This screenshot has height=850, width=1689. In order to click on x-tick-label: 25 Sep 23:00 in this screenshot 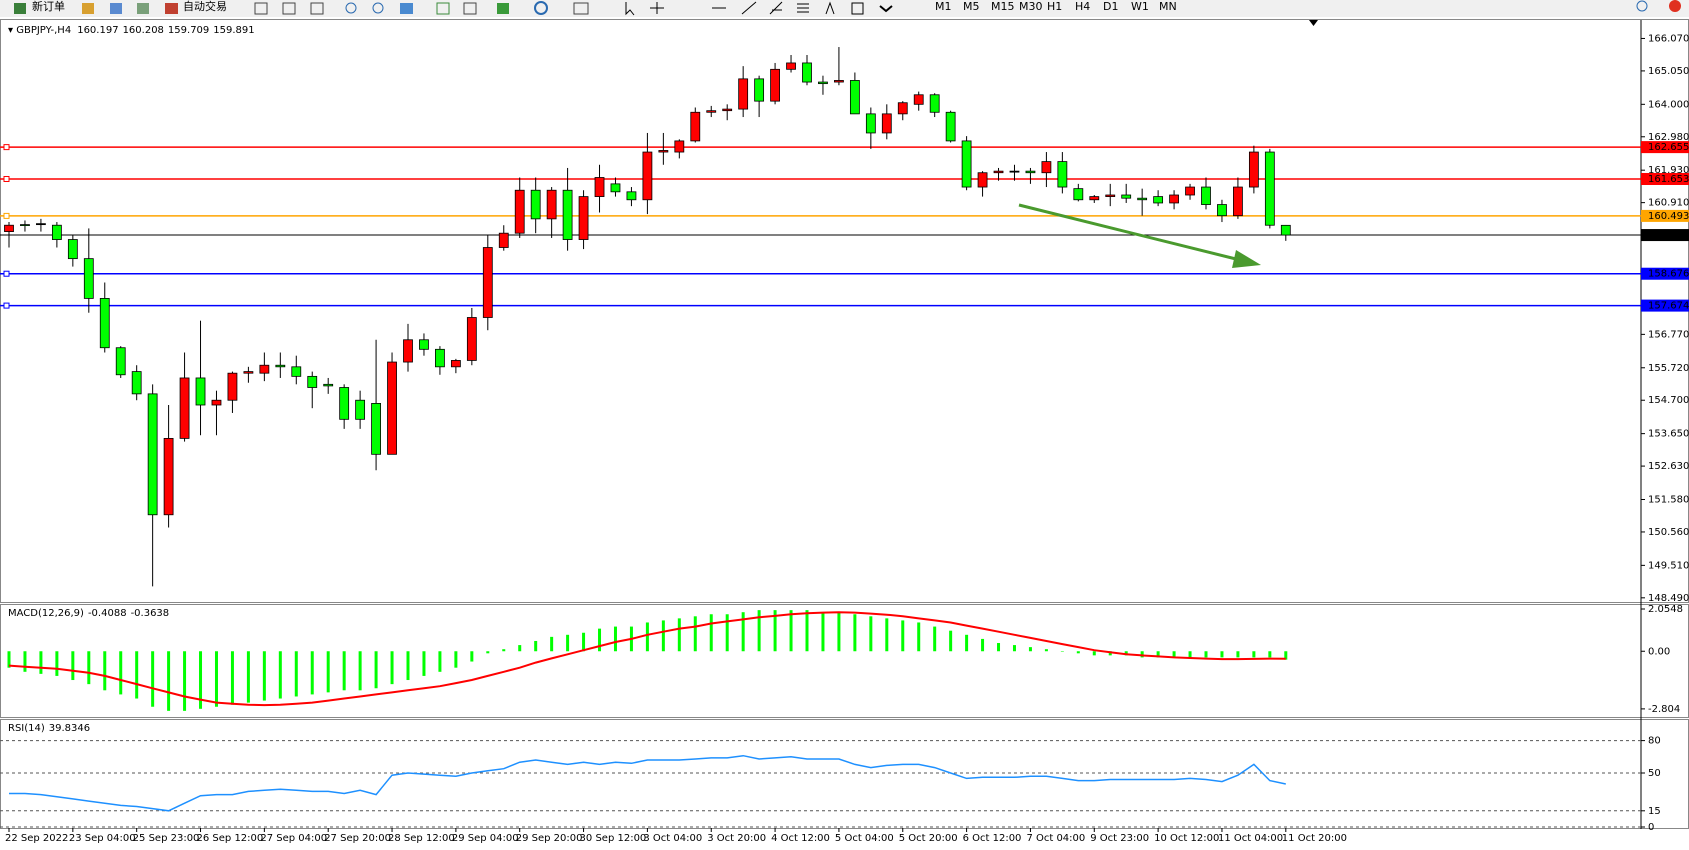, I will do `click(166, 838)`.